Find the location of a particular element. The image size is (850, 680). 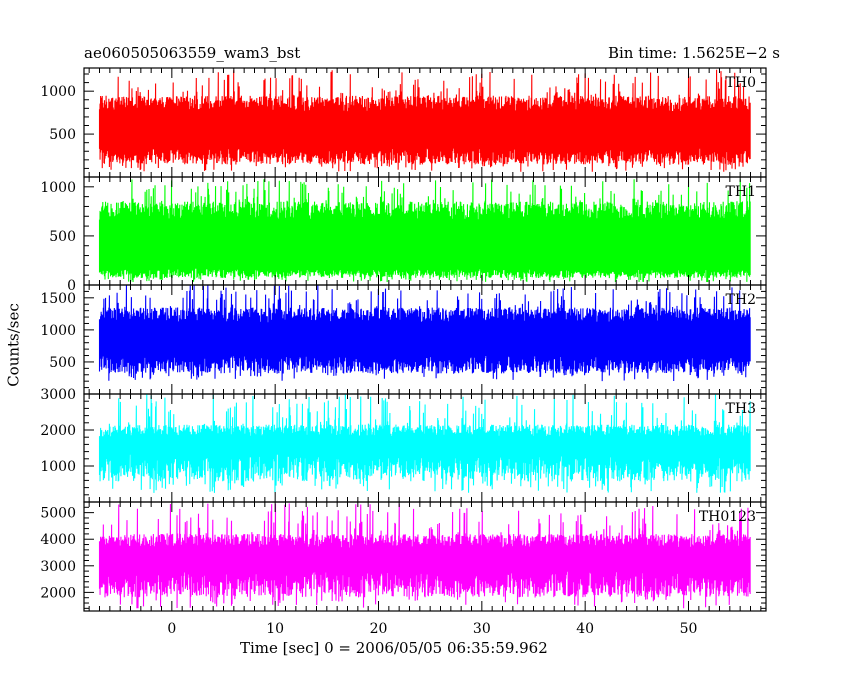

x-tick-label: 30 is located at coordinates (482, 629).